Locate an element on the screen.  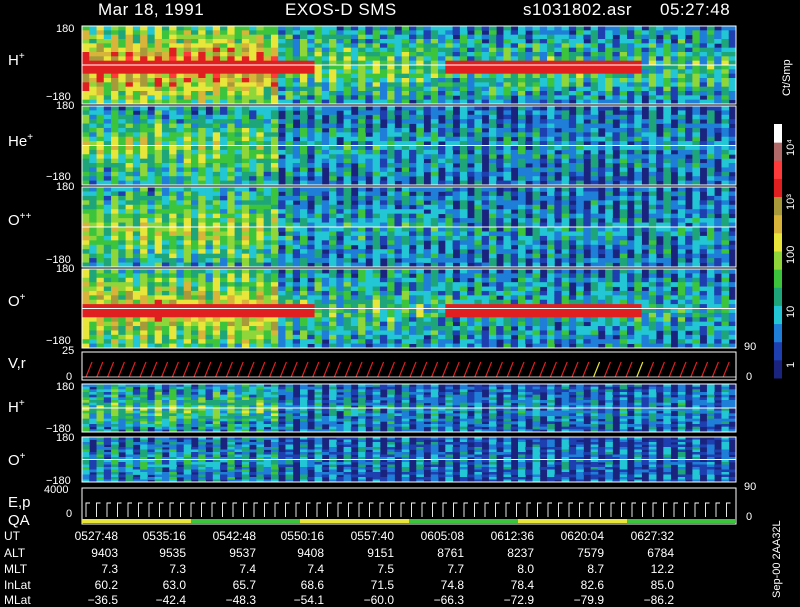
panel-label-o-plus-plus: O++ is located at coordinates (19, 220).